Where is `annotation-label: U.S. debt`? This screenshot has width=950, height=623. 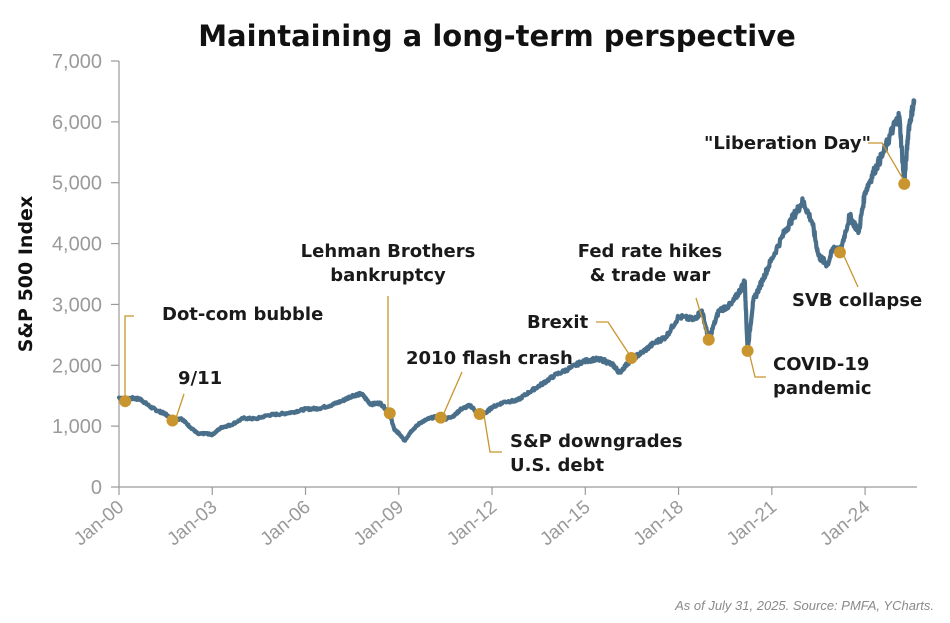
annotation-label: U.S. debt is located at coordinates (557, 465).